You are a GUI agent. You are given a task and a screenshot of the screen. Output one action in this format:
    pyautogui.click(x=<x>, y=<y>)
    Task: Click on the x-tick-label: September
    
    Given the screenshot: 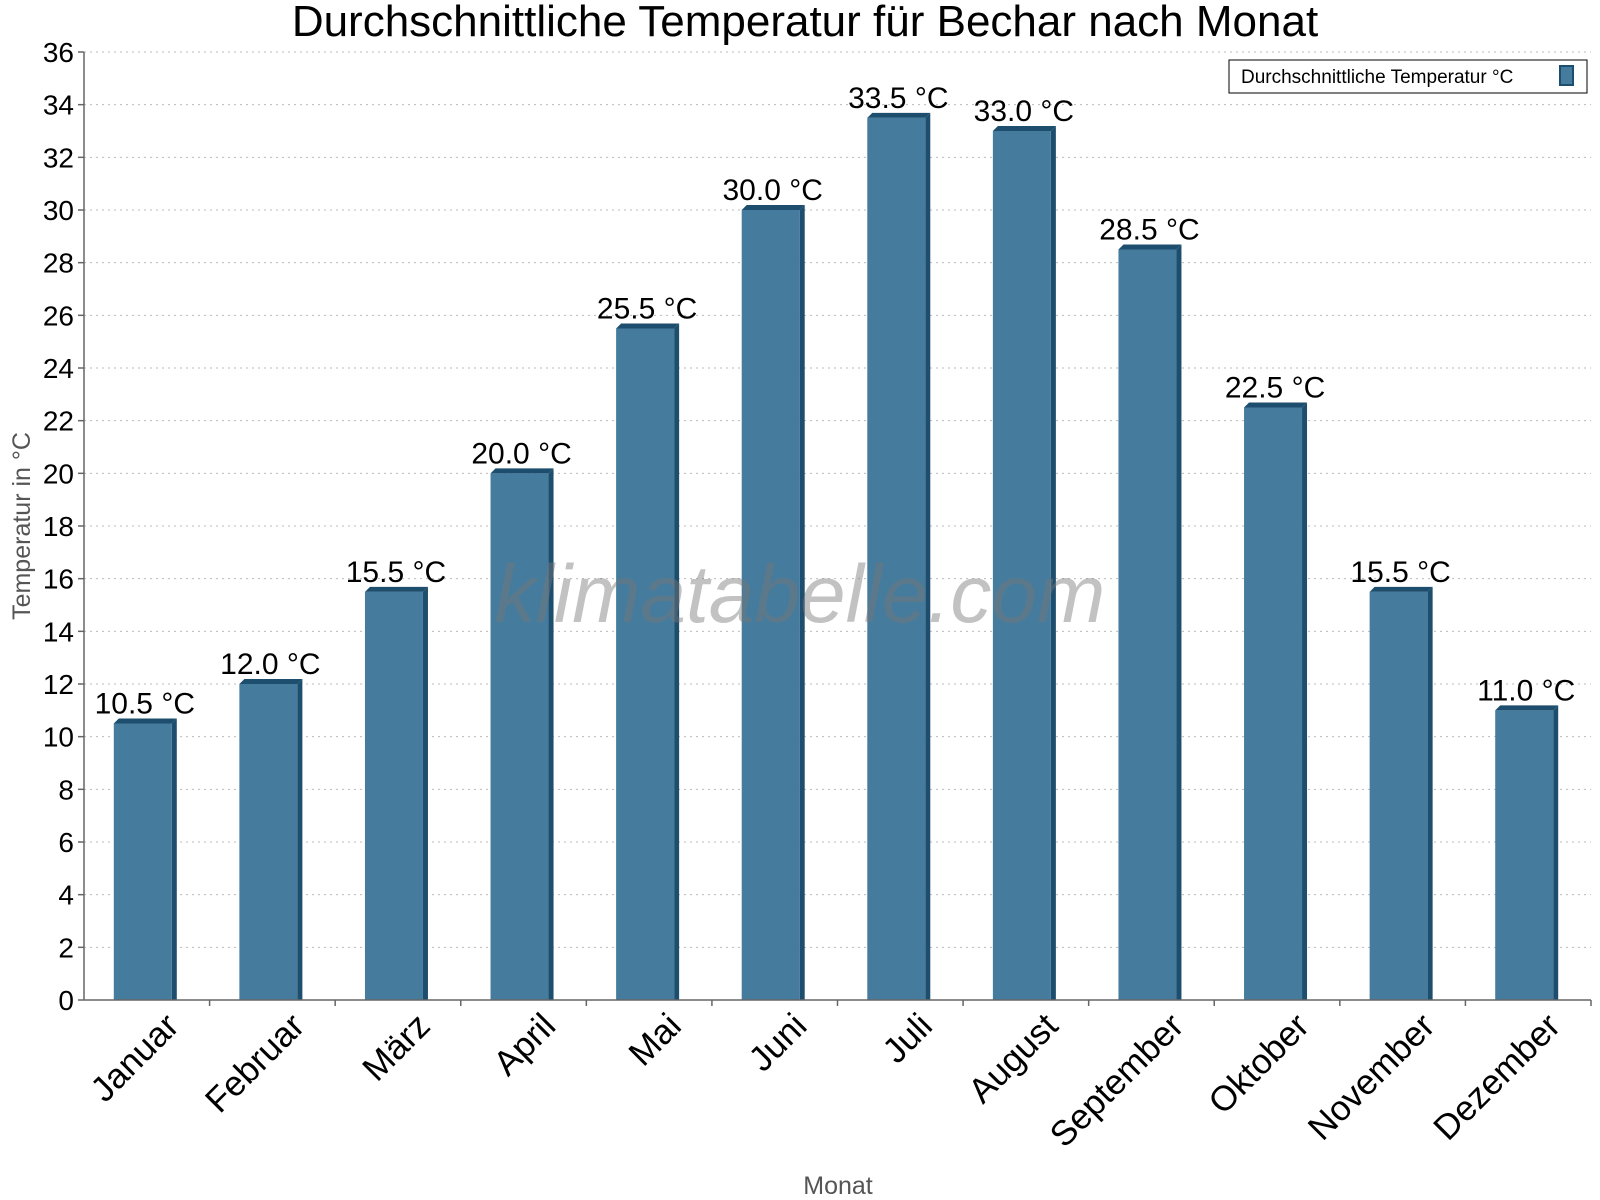 What is the action you would take?
    pyautogui.click(x=1116, y=1080)
    